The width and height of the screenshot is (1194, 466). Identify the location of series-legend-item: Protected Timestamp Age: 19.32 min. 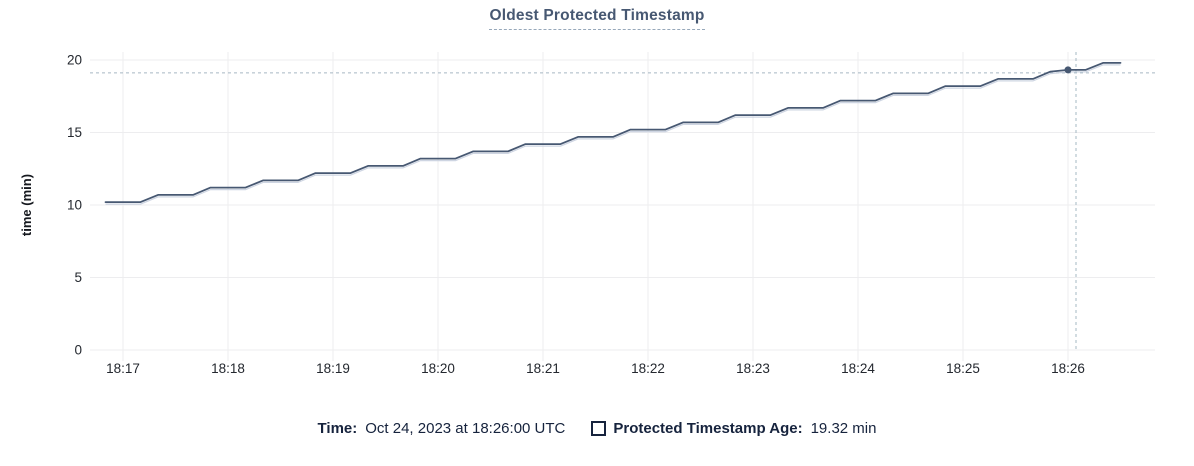
(733, 428).